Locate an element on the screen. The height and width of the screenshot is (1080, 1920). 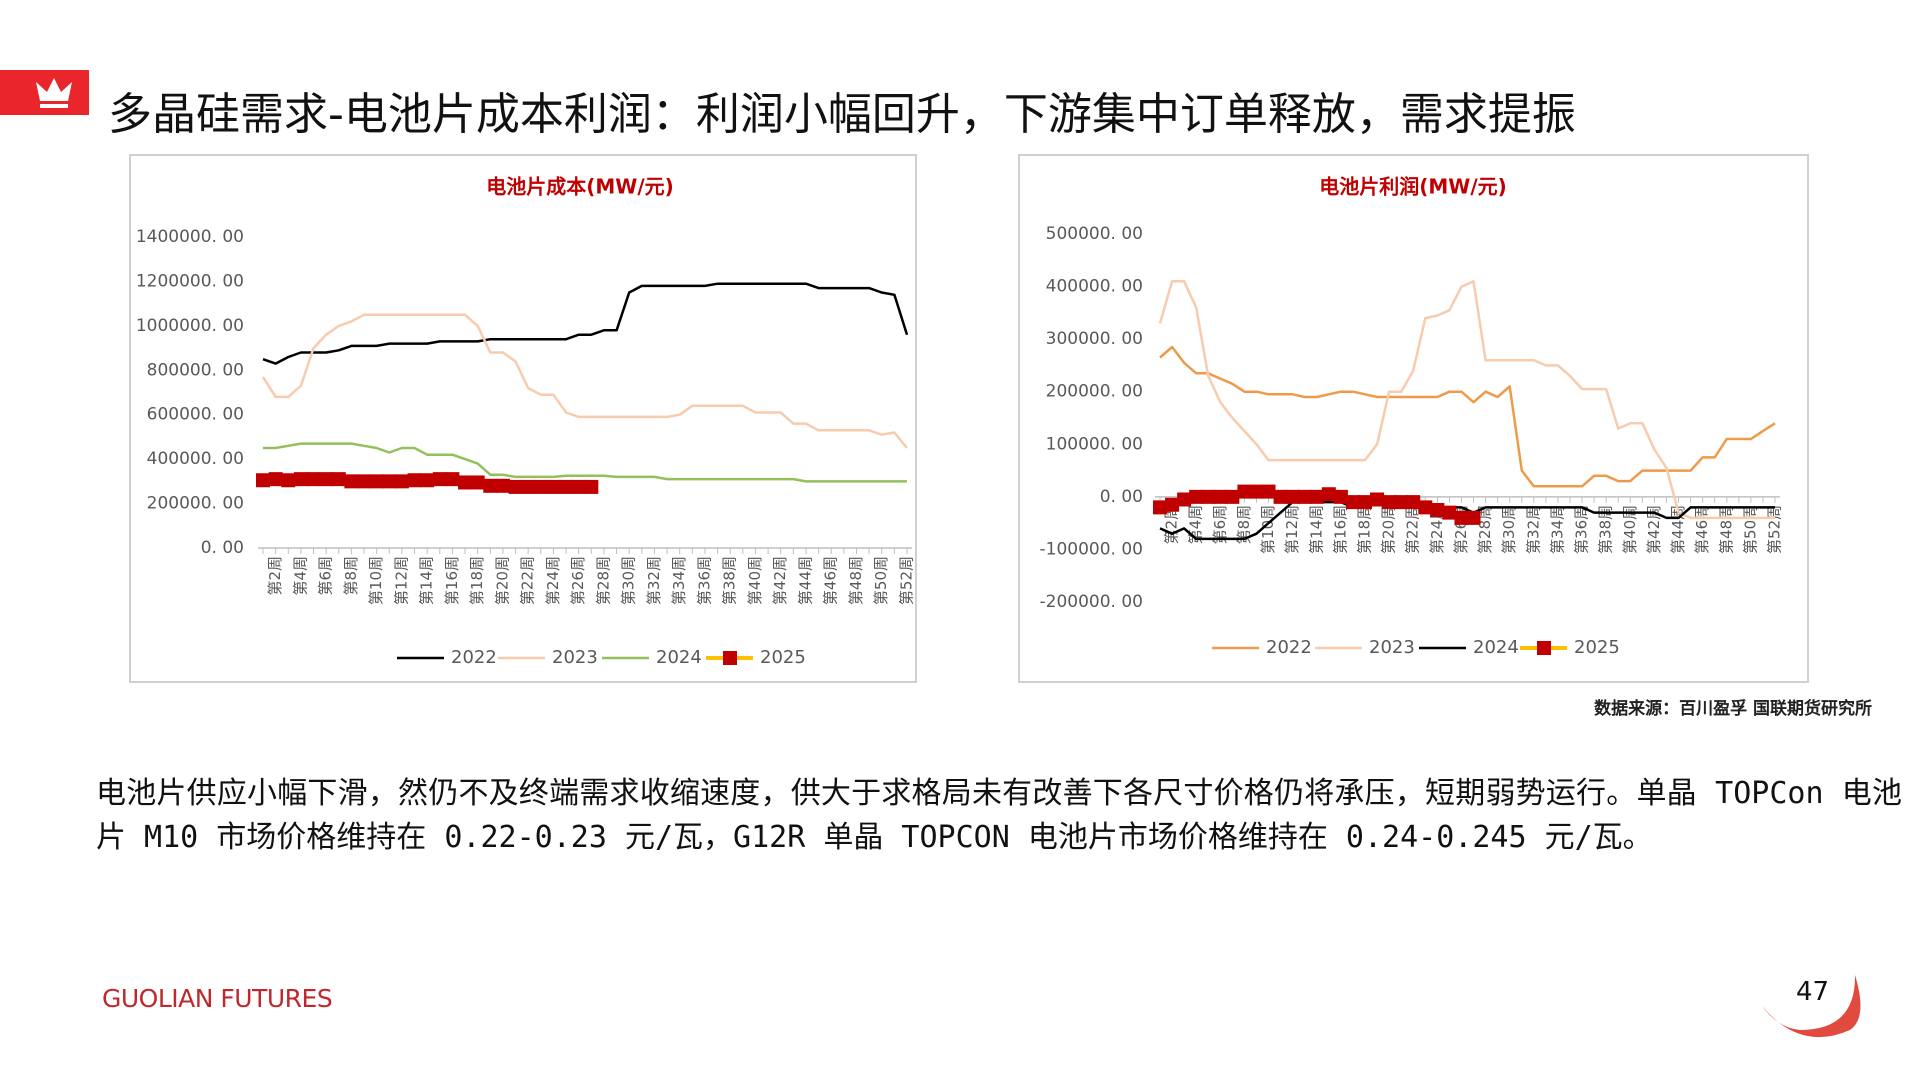
x-tick-label: 第32周 is located at coordinates (654, 580).